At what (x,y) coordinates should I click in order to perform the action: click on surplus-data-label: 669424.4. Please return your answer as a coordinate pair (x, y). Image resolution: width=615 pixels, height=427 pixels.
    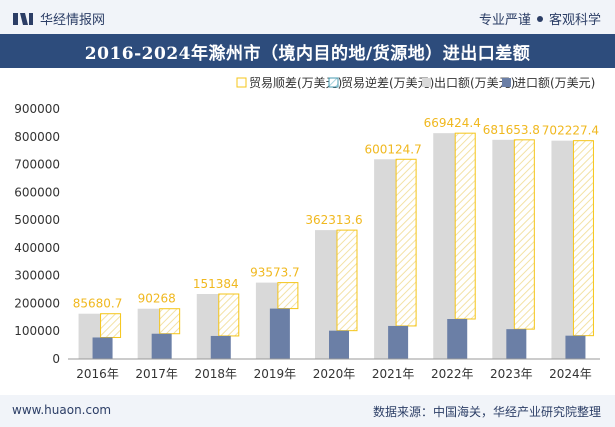
    Looking at the image, I should click on (452, 123).